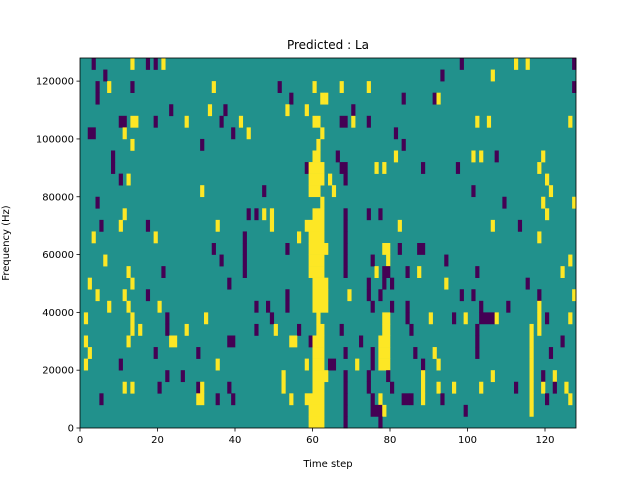 The height and width of the screenshot is (480, 640). What do you see at coordinates (390, 440) in the screenshot?
I see `x-tick-label: 80` at bounding box center [390, 440].